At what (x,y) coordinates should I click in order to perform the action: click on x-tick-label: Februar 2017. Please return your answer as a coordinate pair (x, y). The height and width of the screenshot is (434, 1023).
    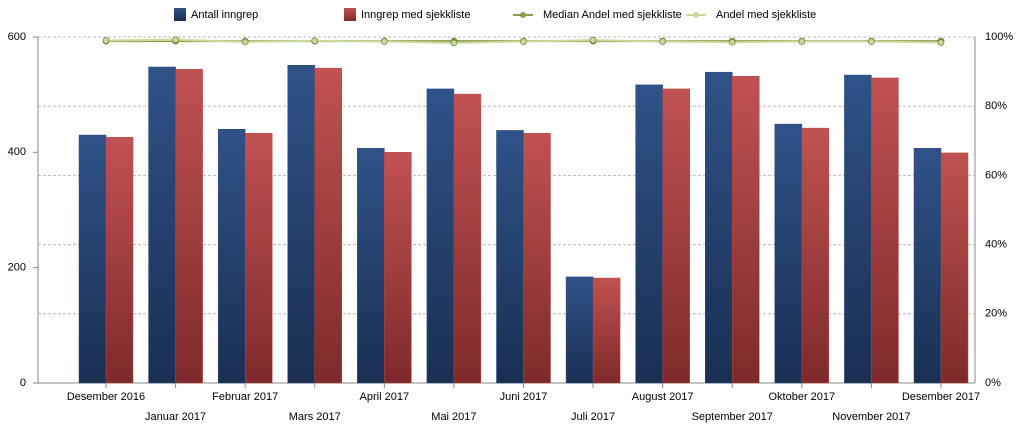
    Looking at the image, I should click on (245, 397).